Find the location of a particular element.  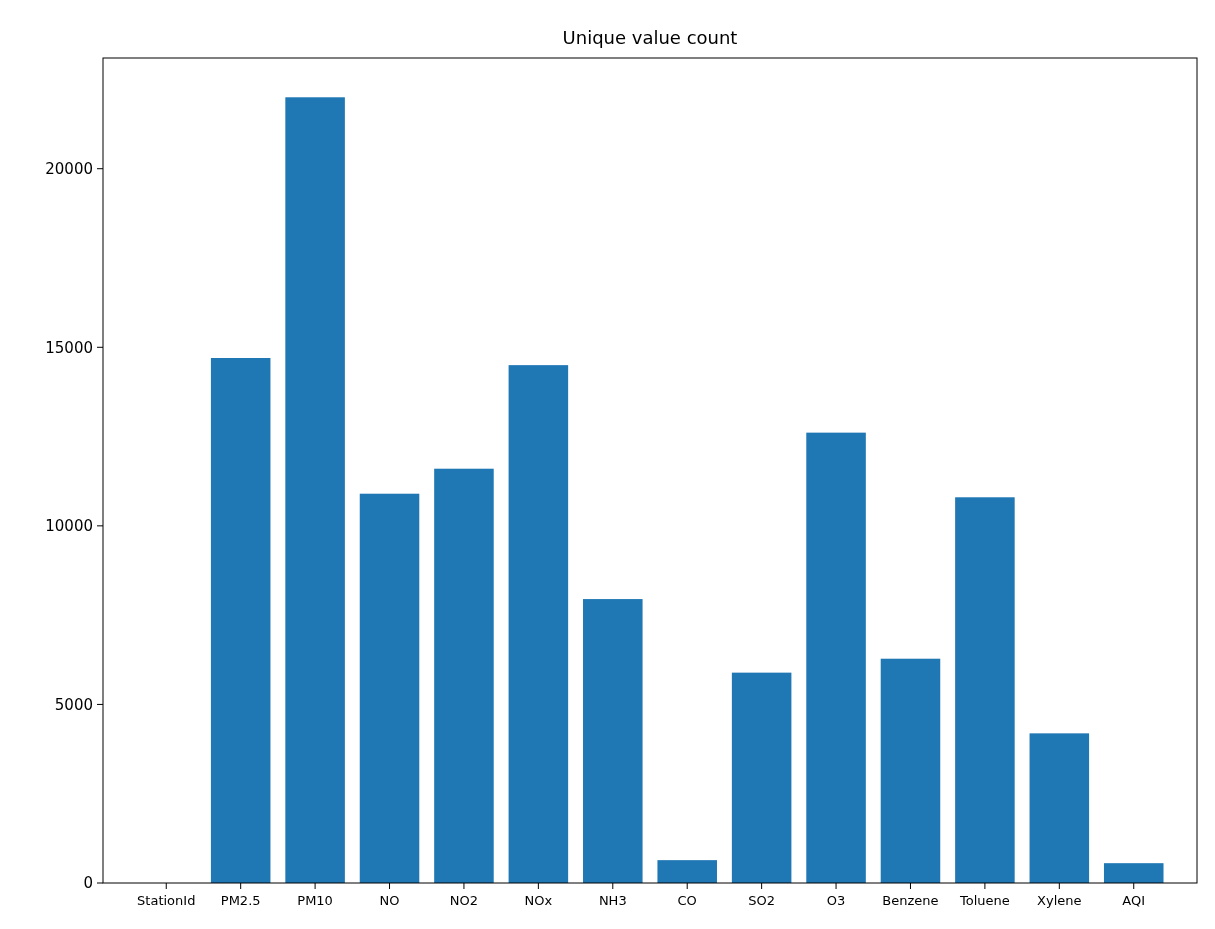

x-tick-label: NH3 is located at coordinates (612, 900).